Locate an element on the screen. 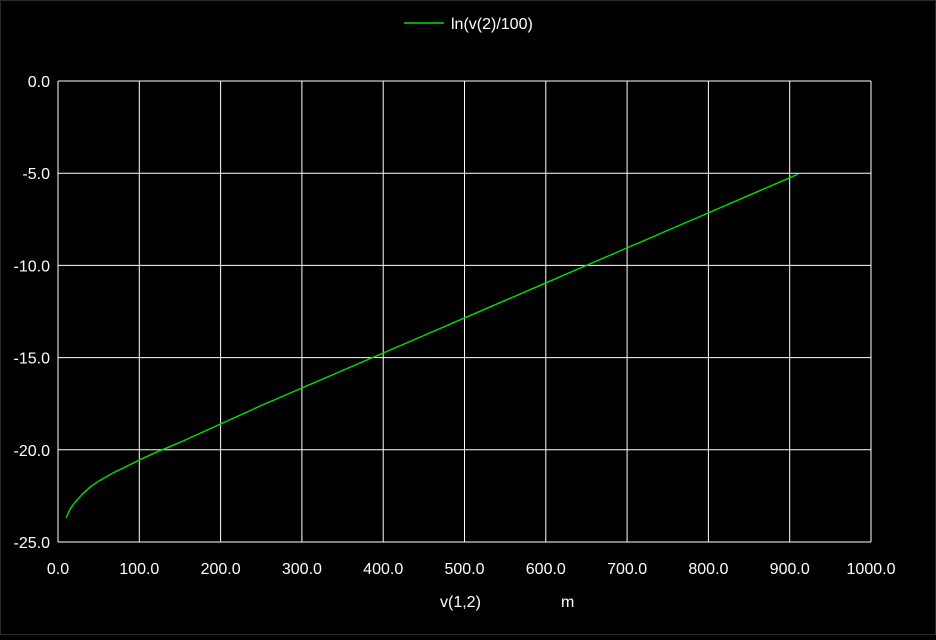  y-tick-label: -25.0 is located at coordinates (32, 543).